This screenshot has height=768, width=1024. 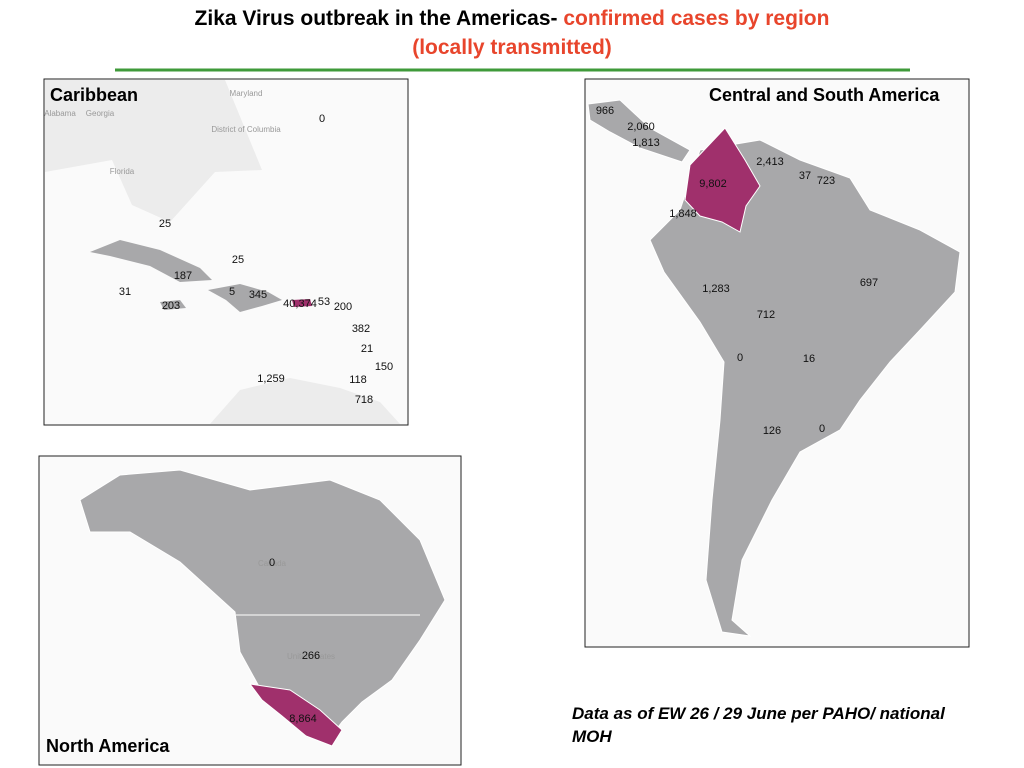 I want to click on us-canada, so click(x=262, y=604).